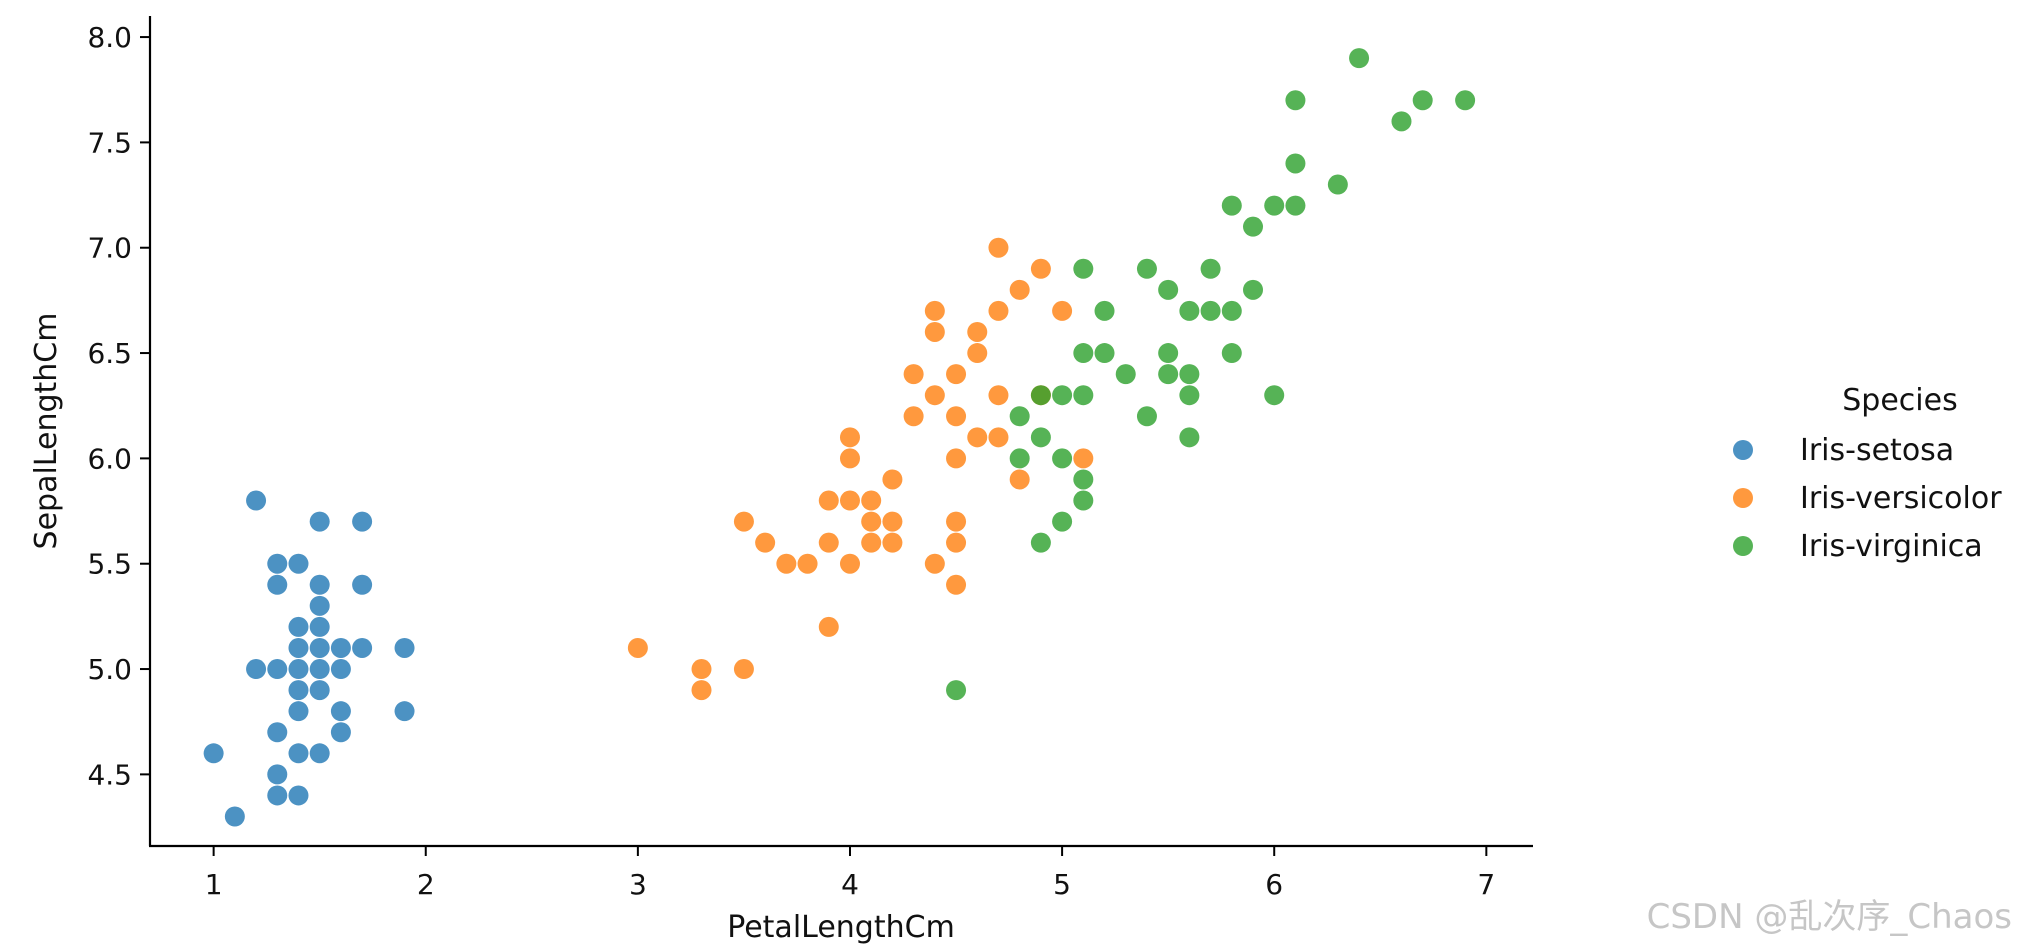  Describe the element at coordinates (1274, 884) in the screenshot. I see `x-tick-label: 6` at that location.